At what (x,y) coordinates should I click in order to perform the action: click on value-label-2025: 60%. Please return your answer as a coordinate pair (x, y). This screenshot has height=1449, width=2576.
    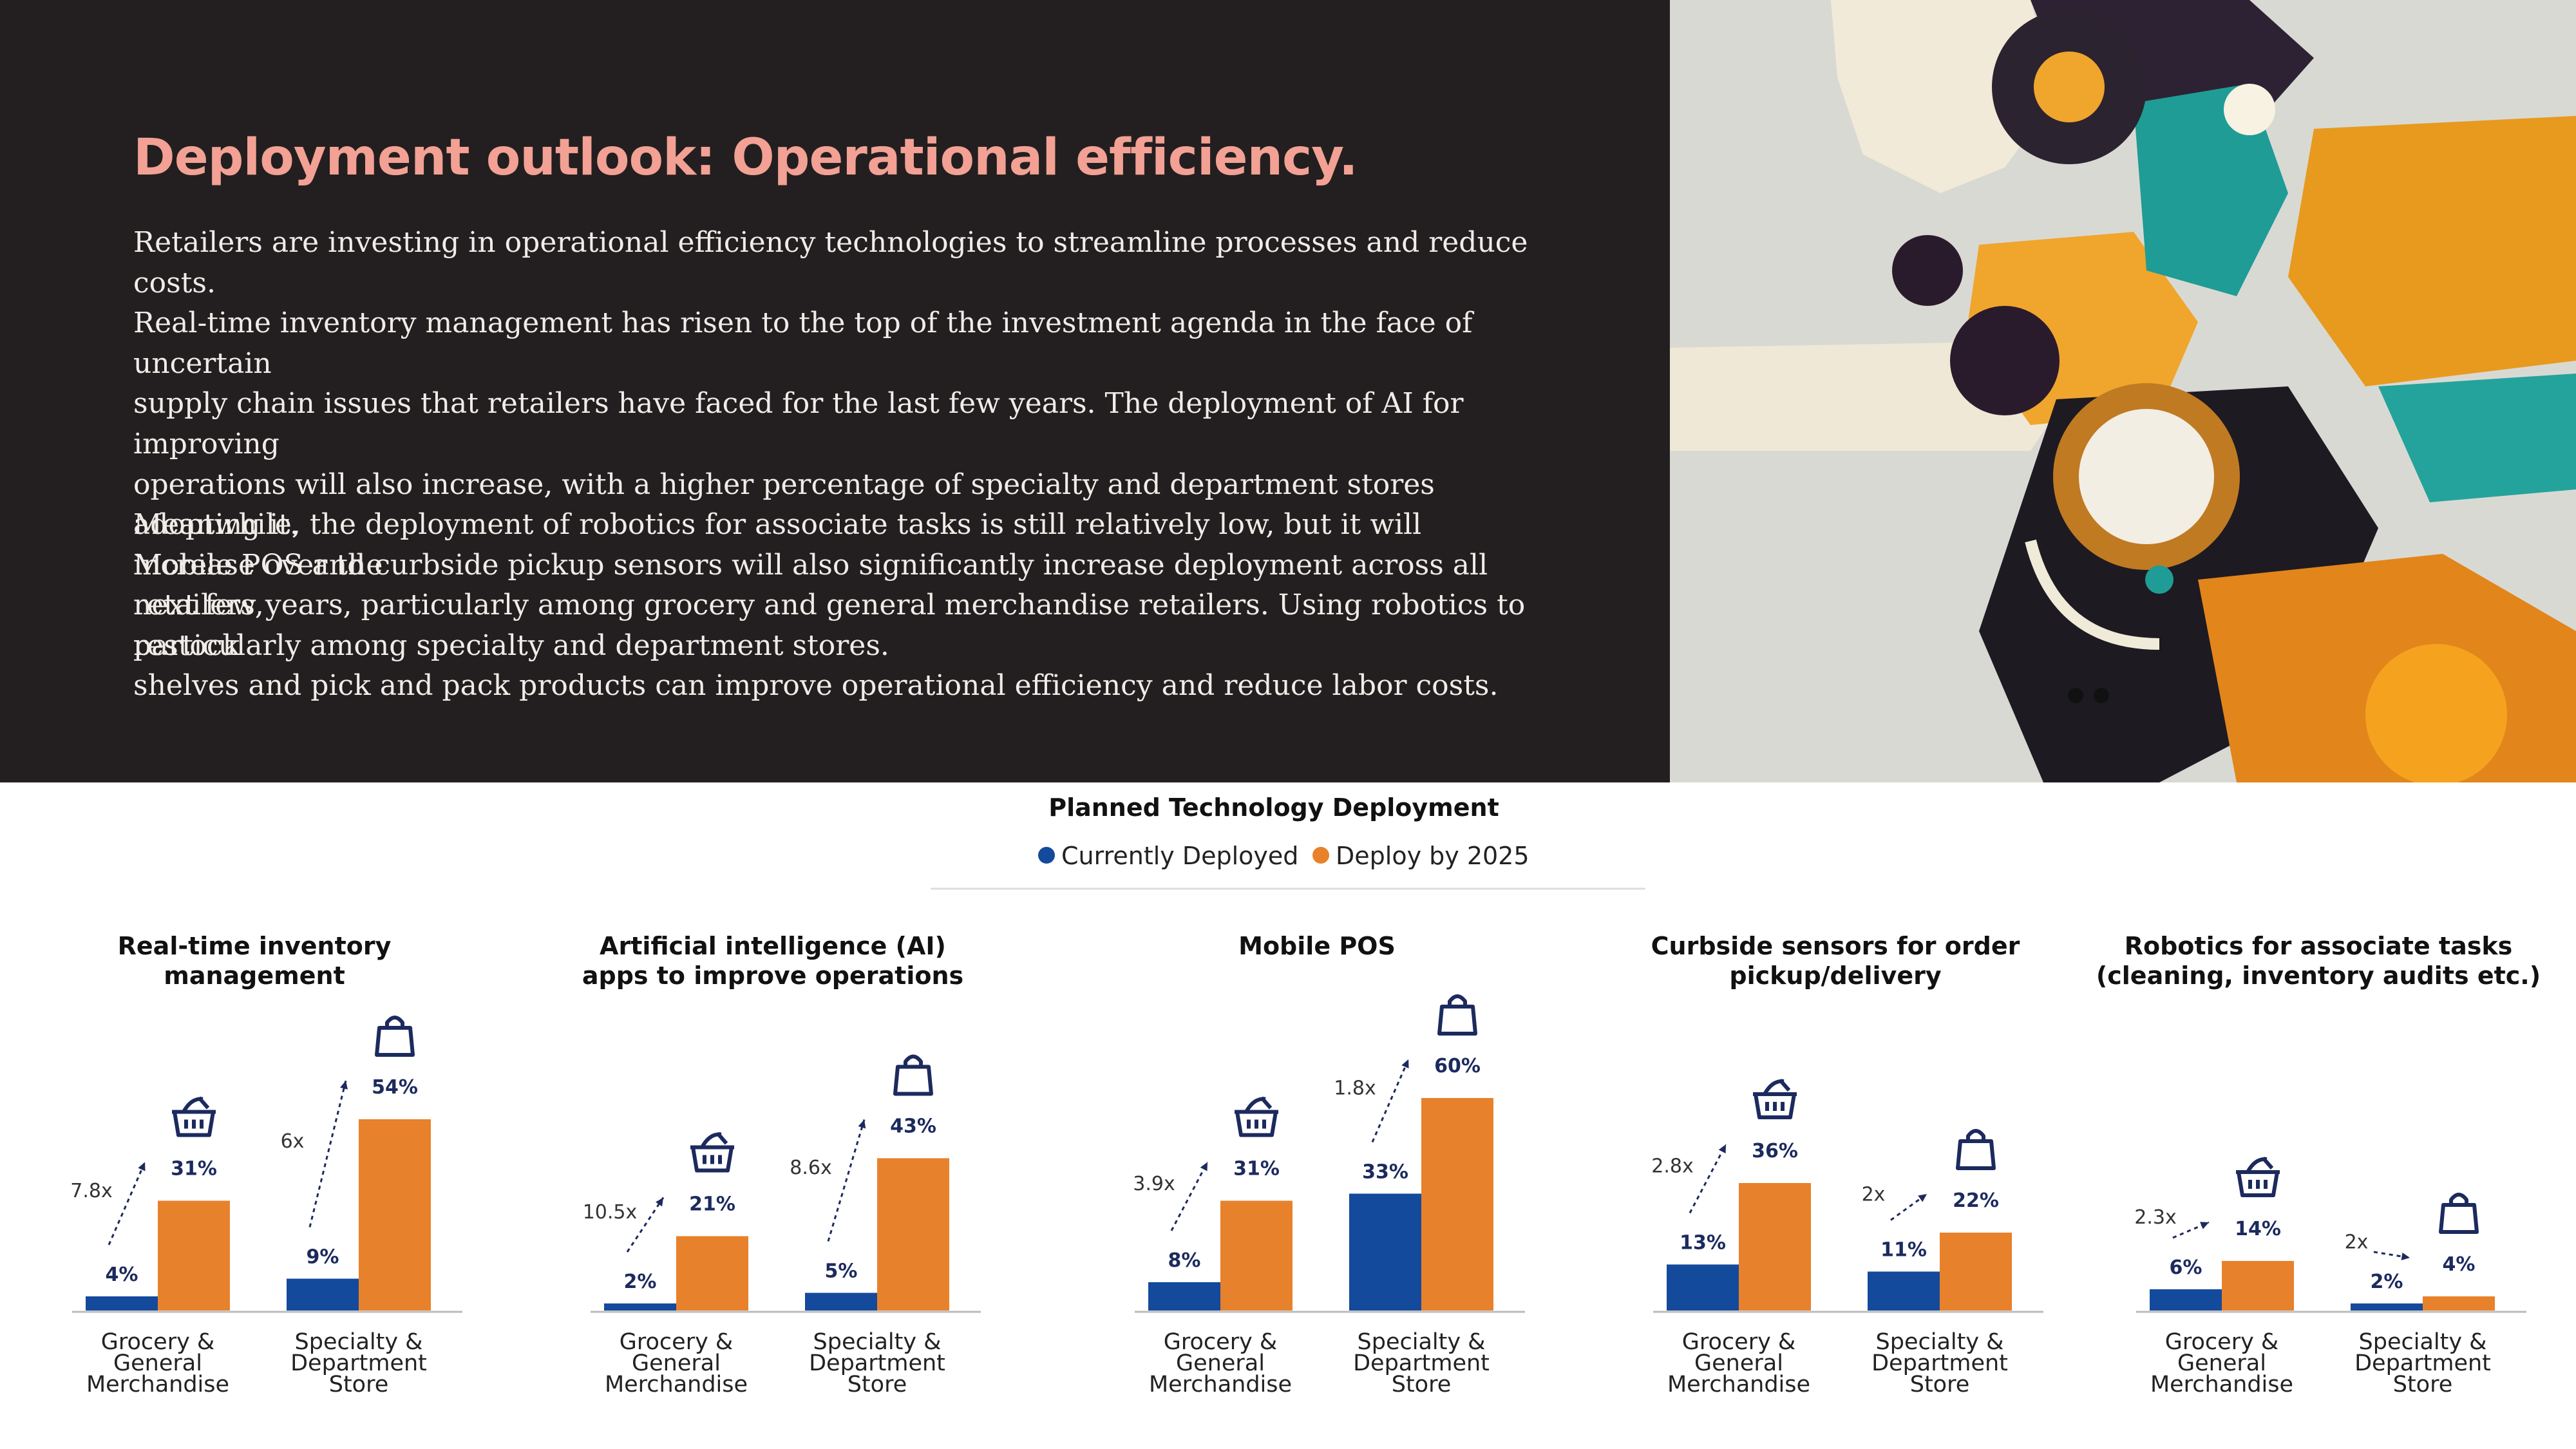
    Looking at the image, I should click on (1457, 1066).